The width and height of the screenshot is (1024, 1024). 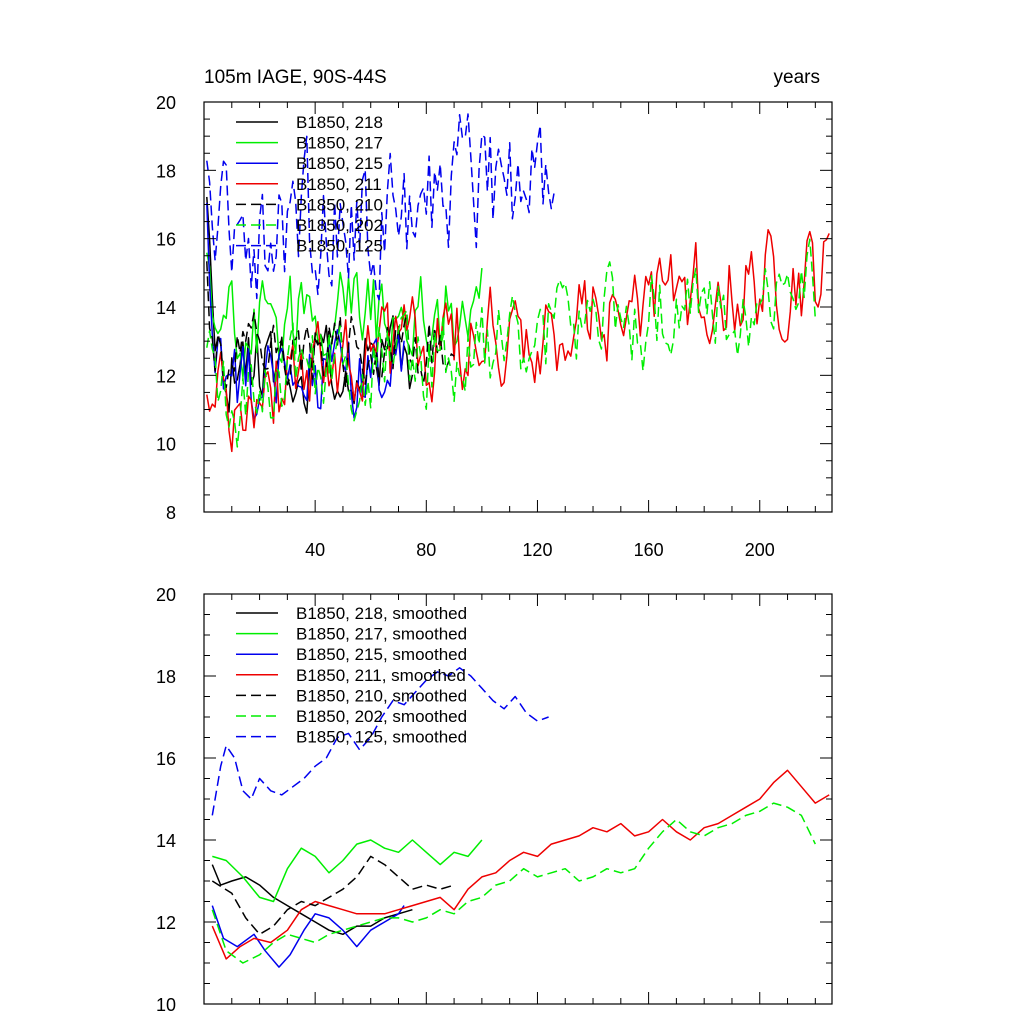 I want to click on legend-label: B1850, 218, so click(x=339, y=122).